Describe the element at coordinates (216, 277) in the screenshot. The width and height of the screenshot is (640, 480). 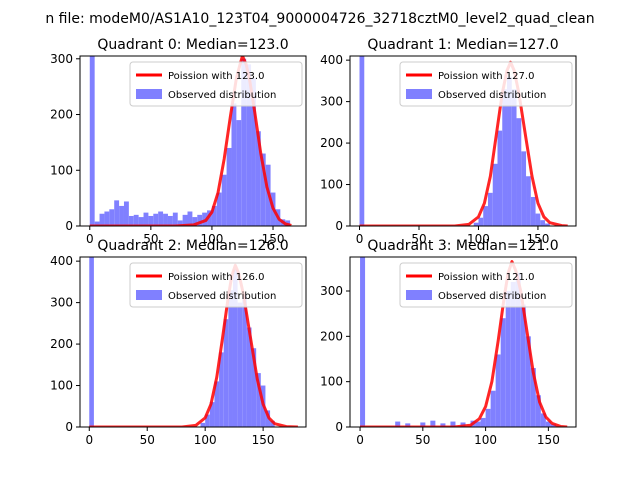
I see `legend-label-poisson: Poission with 126.0` at that location.